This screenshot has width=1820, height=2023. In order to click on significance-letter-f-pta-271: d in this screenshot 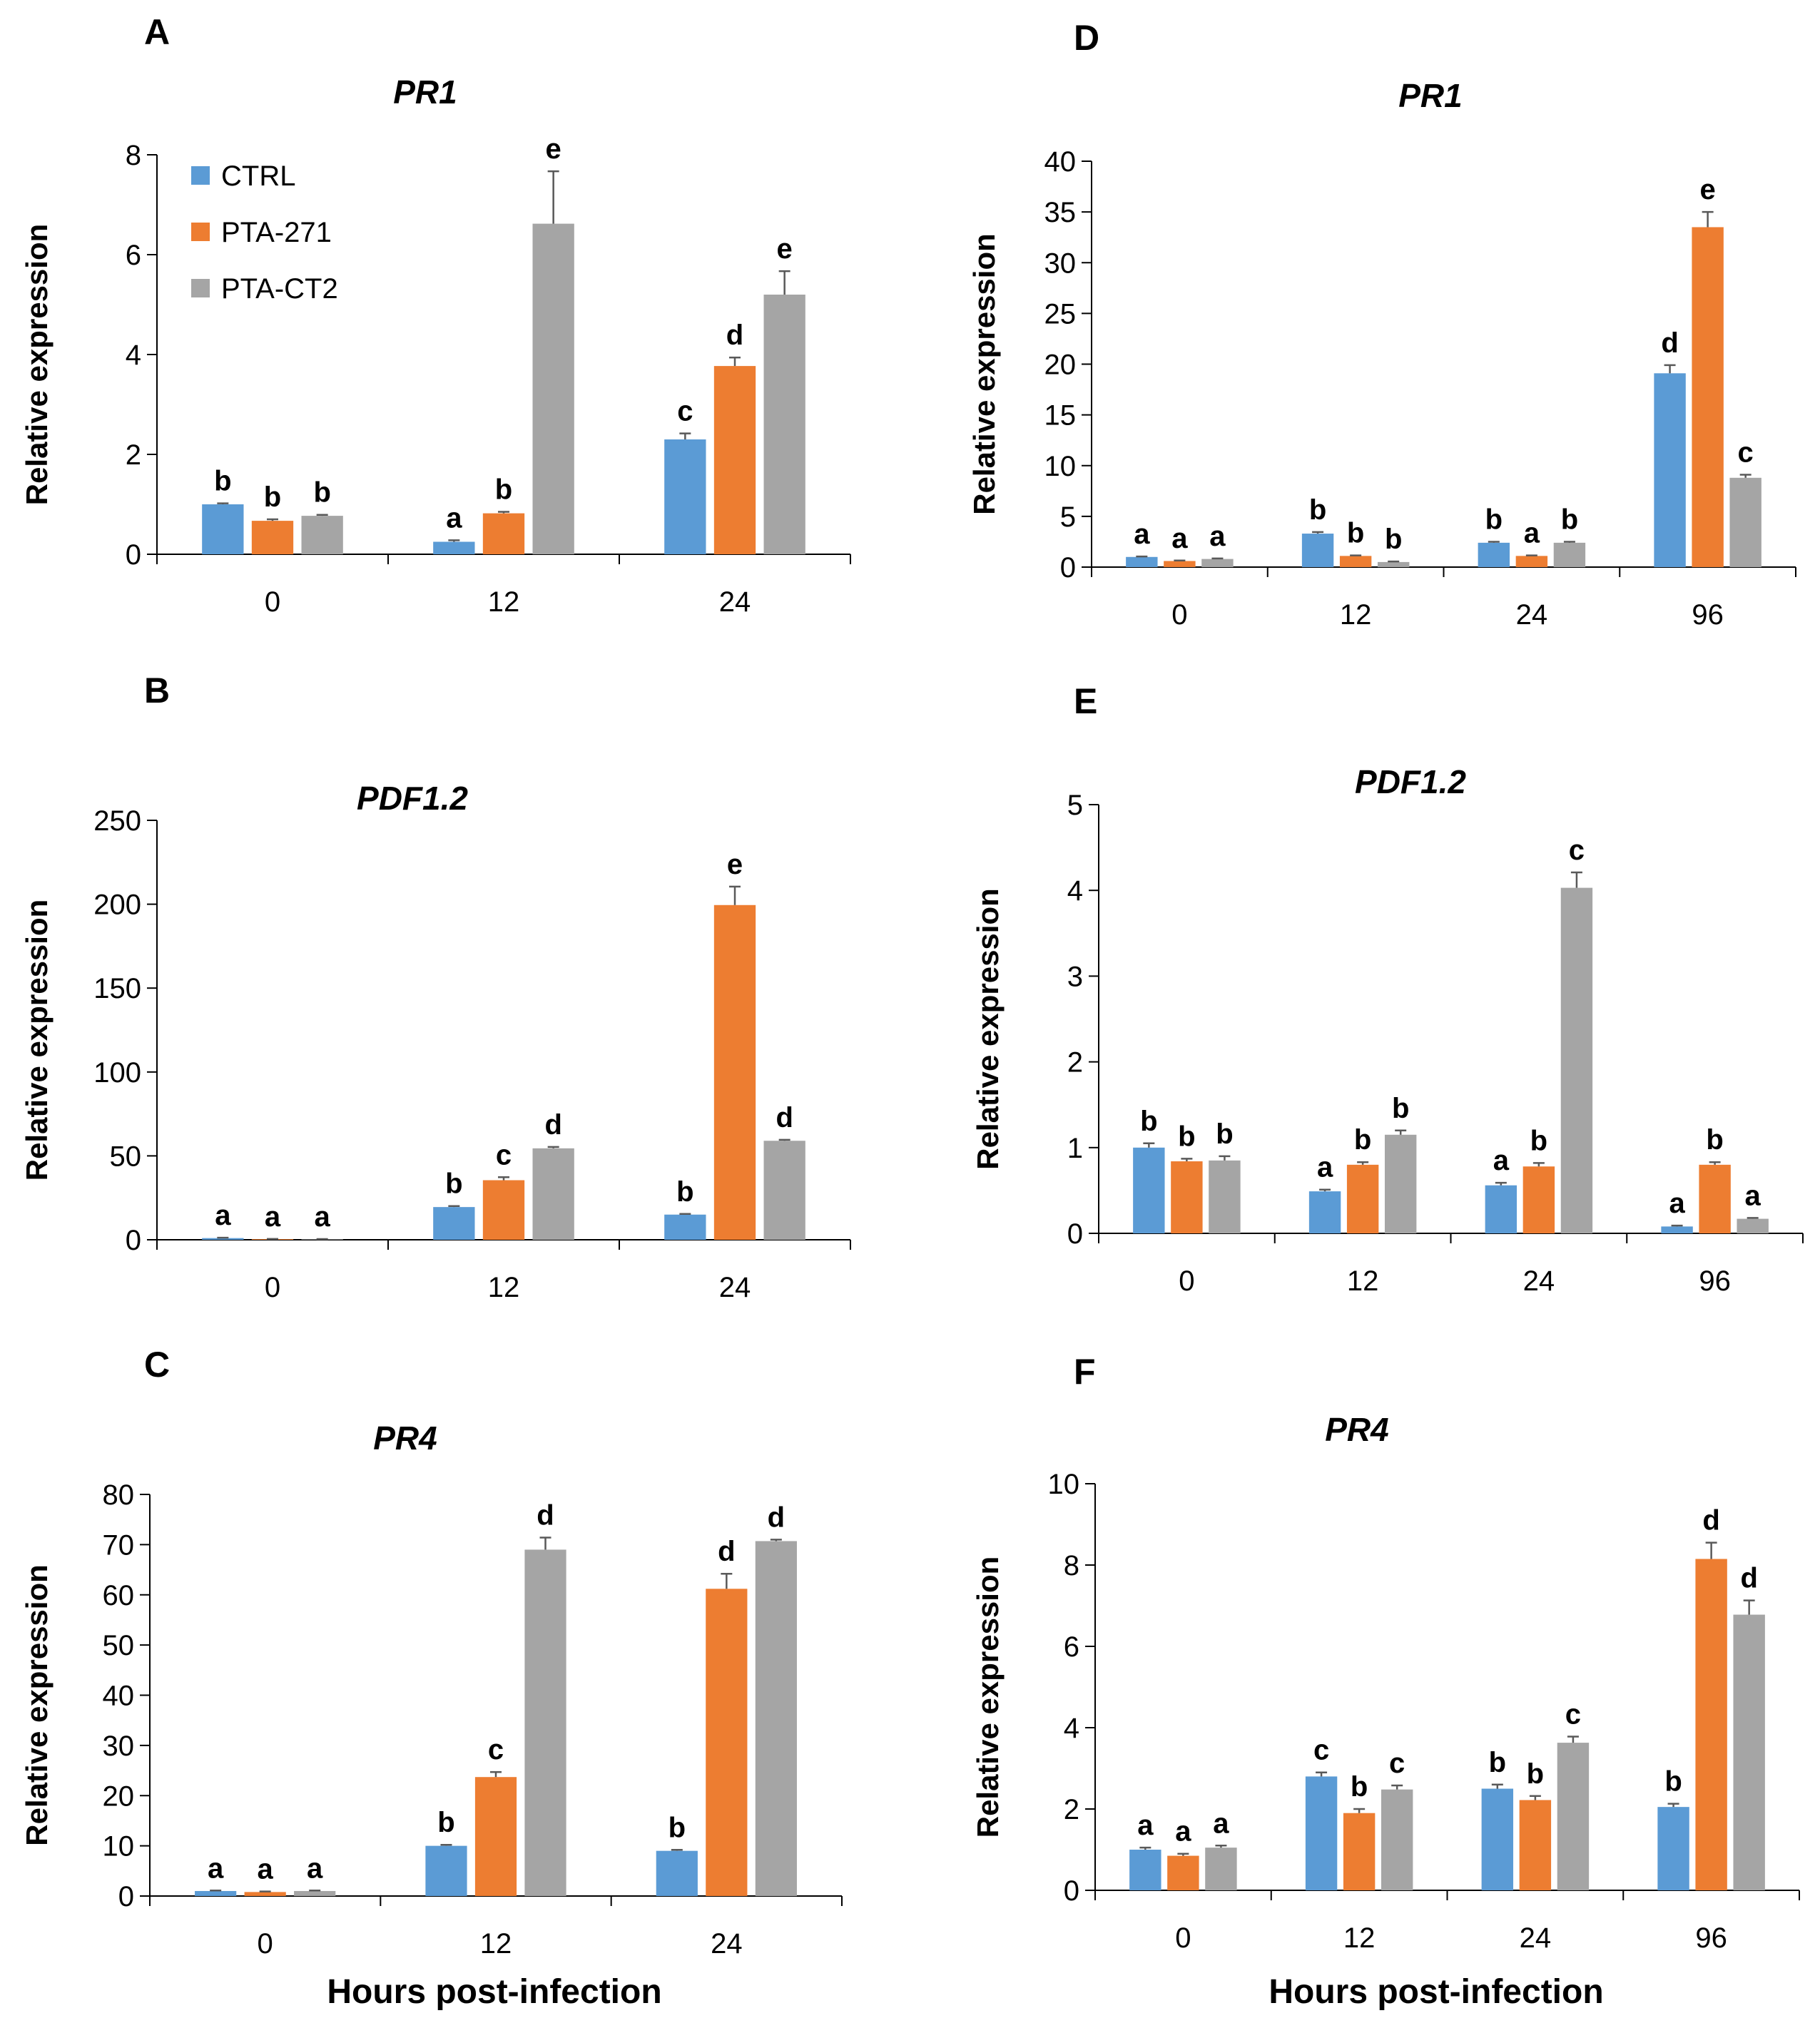, I will do `click(1710, 1521)`.